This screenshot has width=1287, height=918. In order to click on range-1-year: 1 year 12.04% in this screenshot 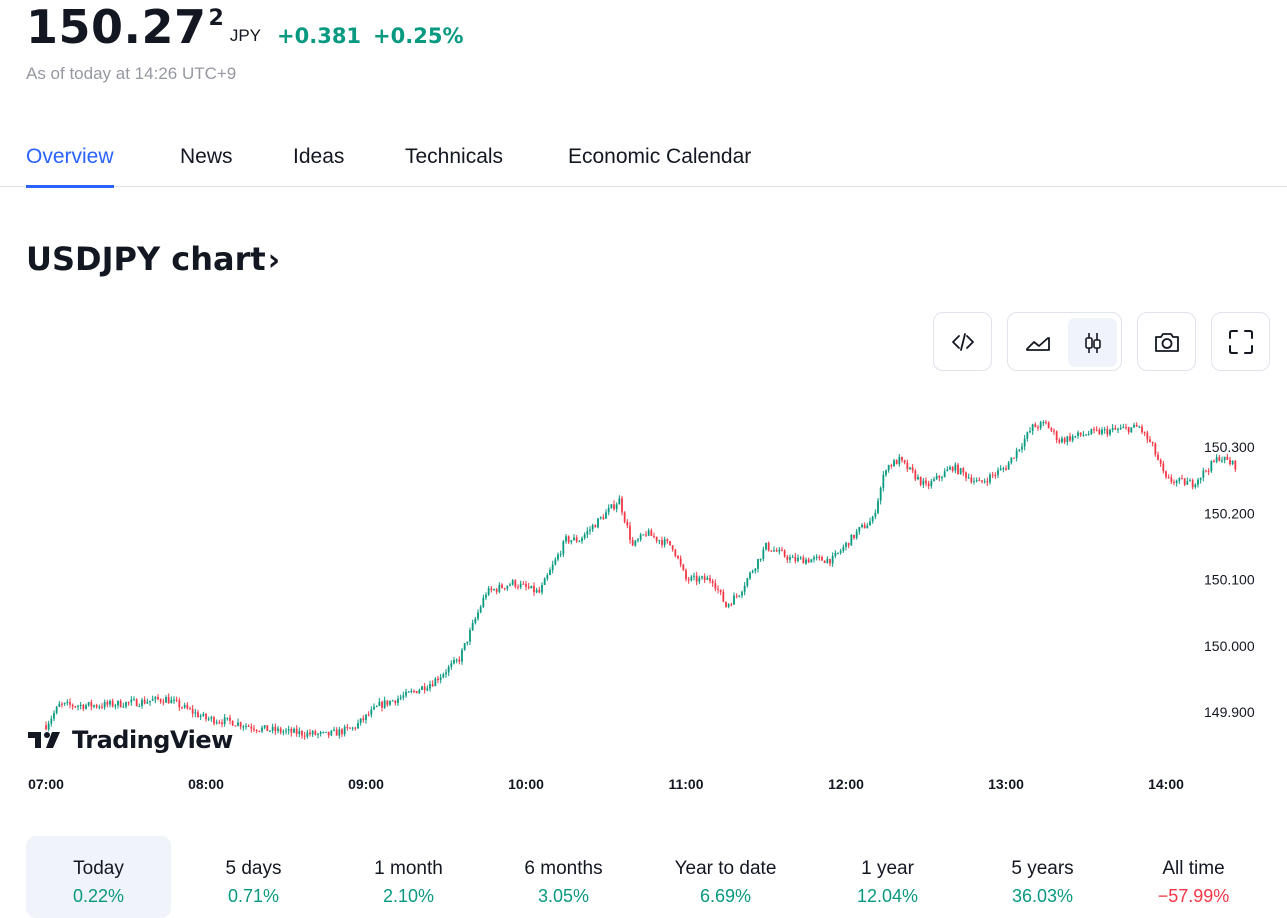, I will do `click(887, 877)`.